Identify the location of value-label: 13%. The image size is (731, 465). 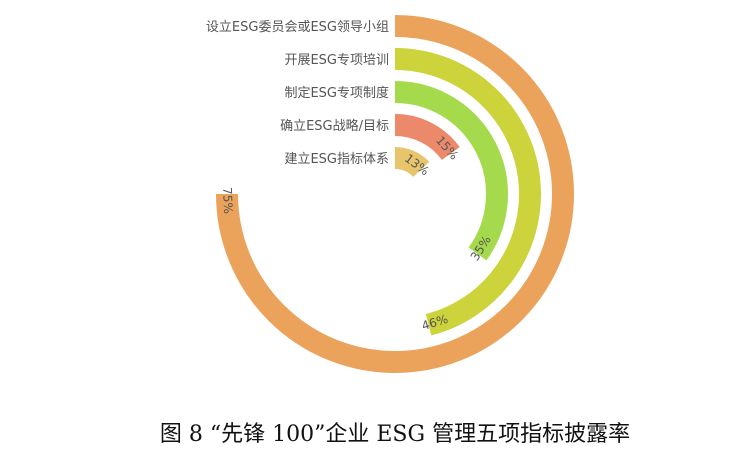
(417, 164).